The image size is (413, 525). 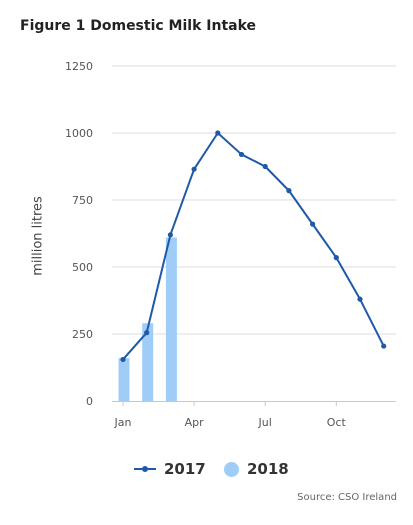 I want to click on y-tick-label: 1250, so click(x=79, y=66).